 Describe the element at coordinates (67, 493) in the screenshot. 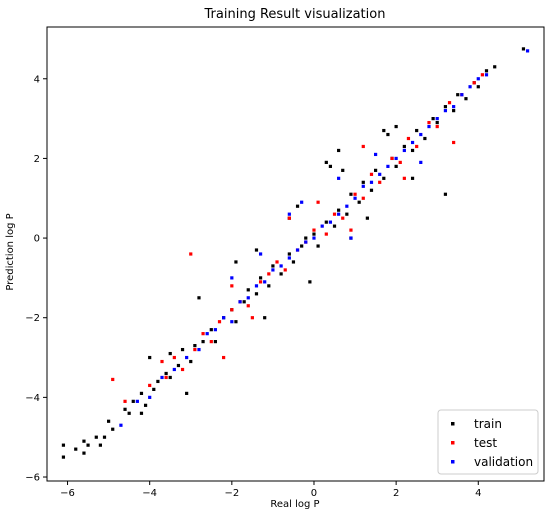

I see `x-tick-label: −6` at that location.